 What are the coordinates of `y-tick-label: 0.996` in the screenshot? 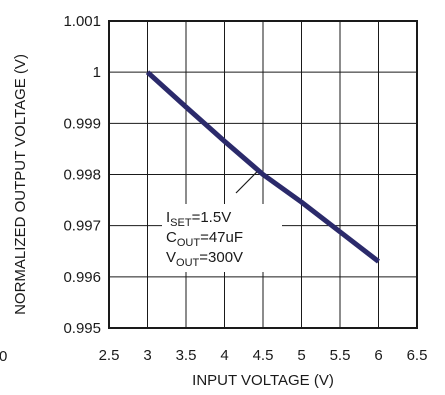 It's located at (82, 277).